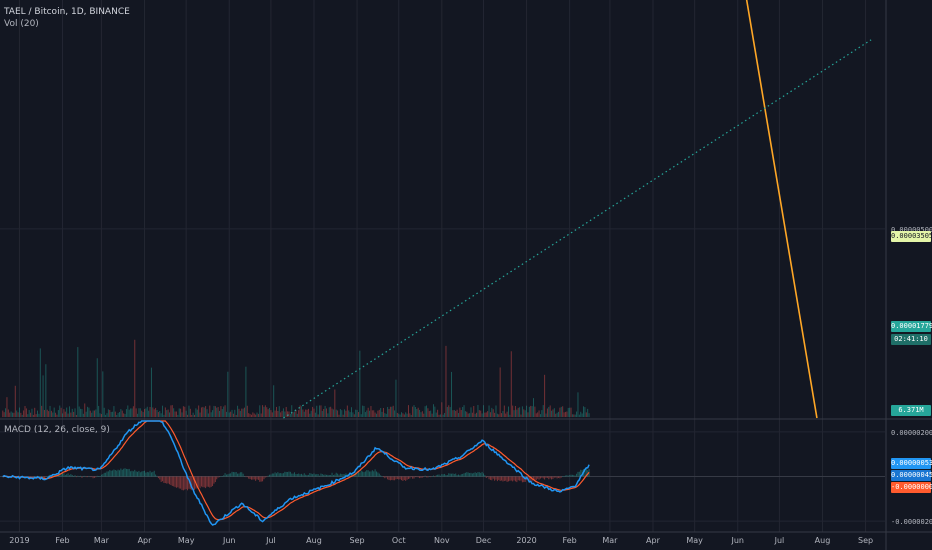 The image size is (932, 550). Describe the element at coordinates (314, 540) in the screenshot. I see `x-tick-label: Aug` at that location.